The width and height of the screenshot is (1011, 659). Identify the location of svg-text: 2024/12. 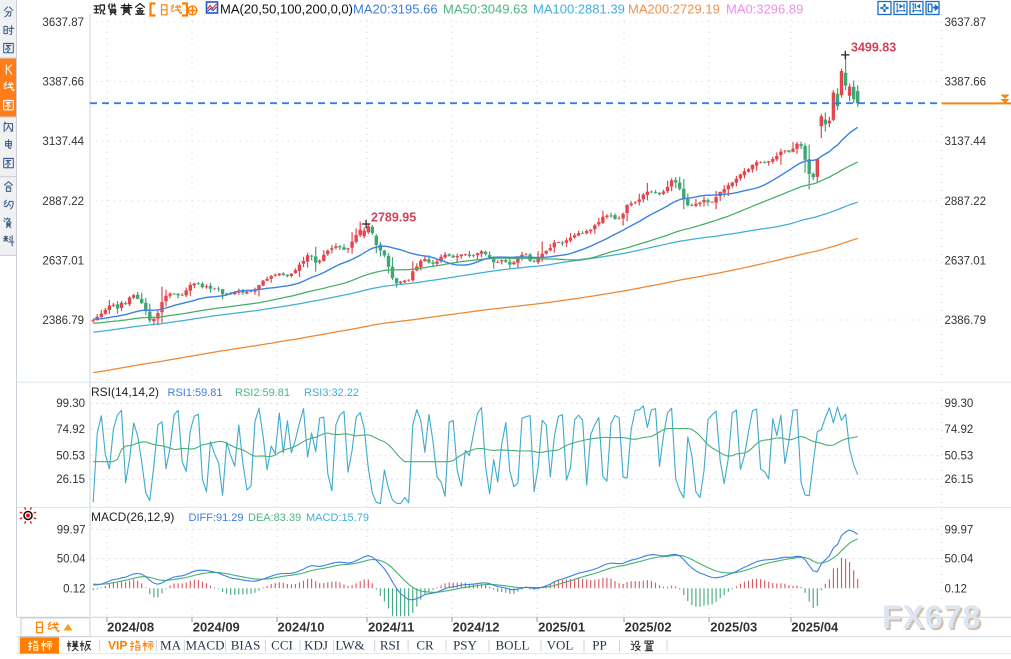
(476, 627).